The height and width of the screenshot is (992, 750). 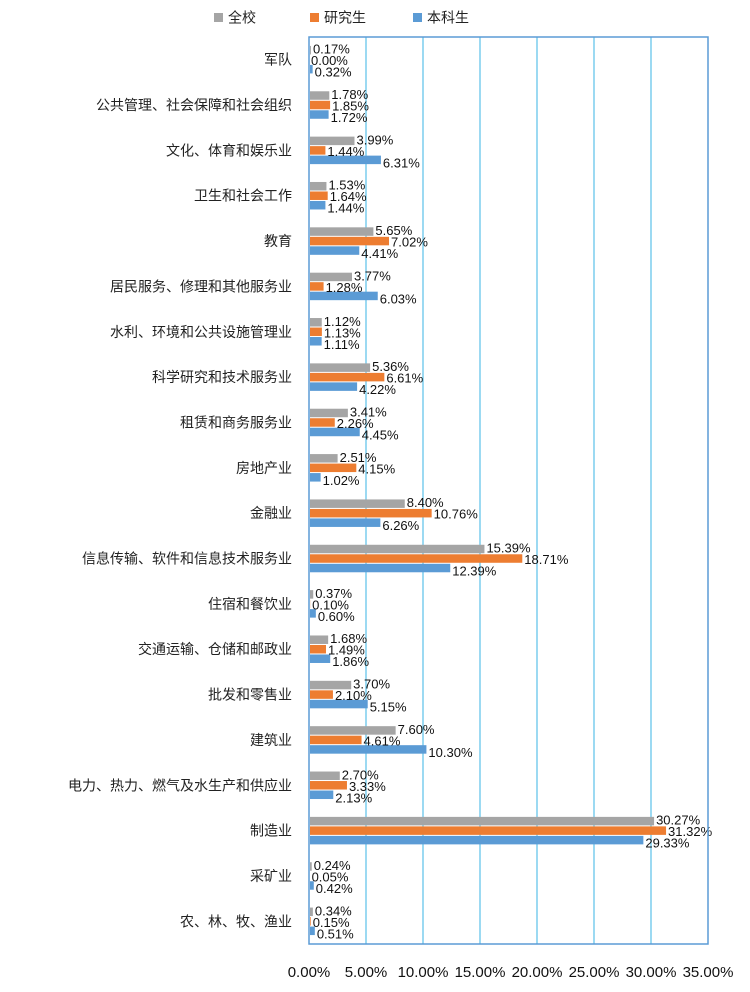 I want to click on legend-swatch-grad, so click(x=314, y=17).